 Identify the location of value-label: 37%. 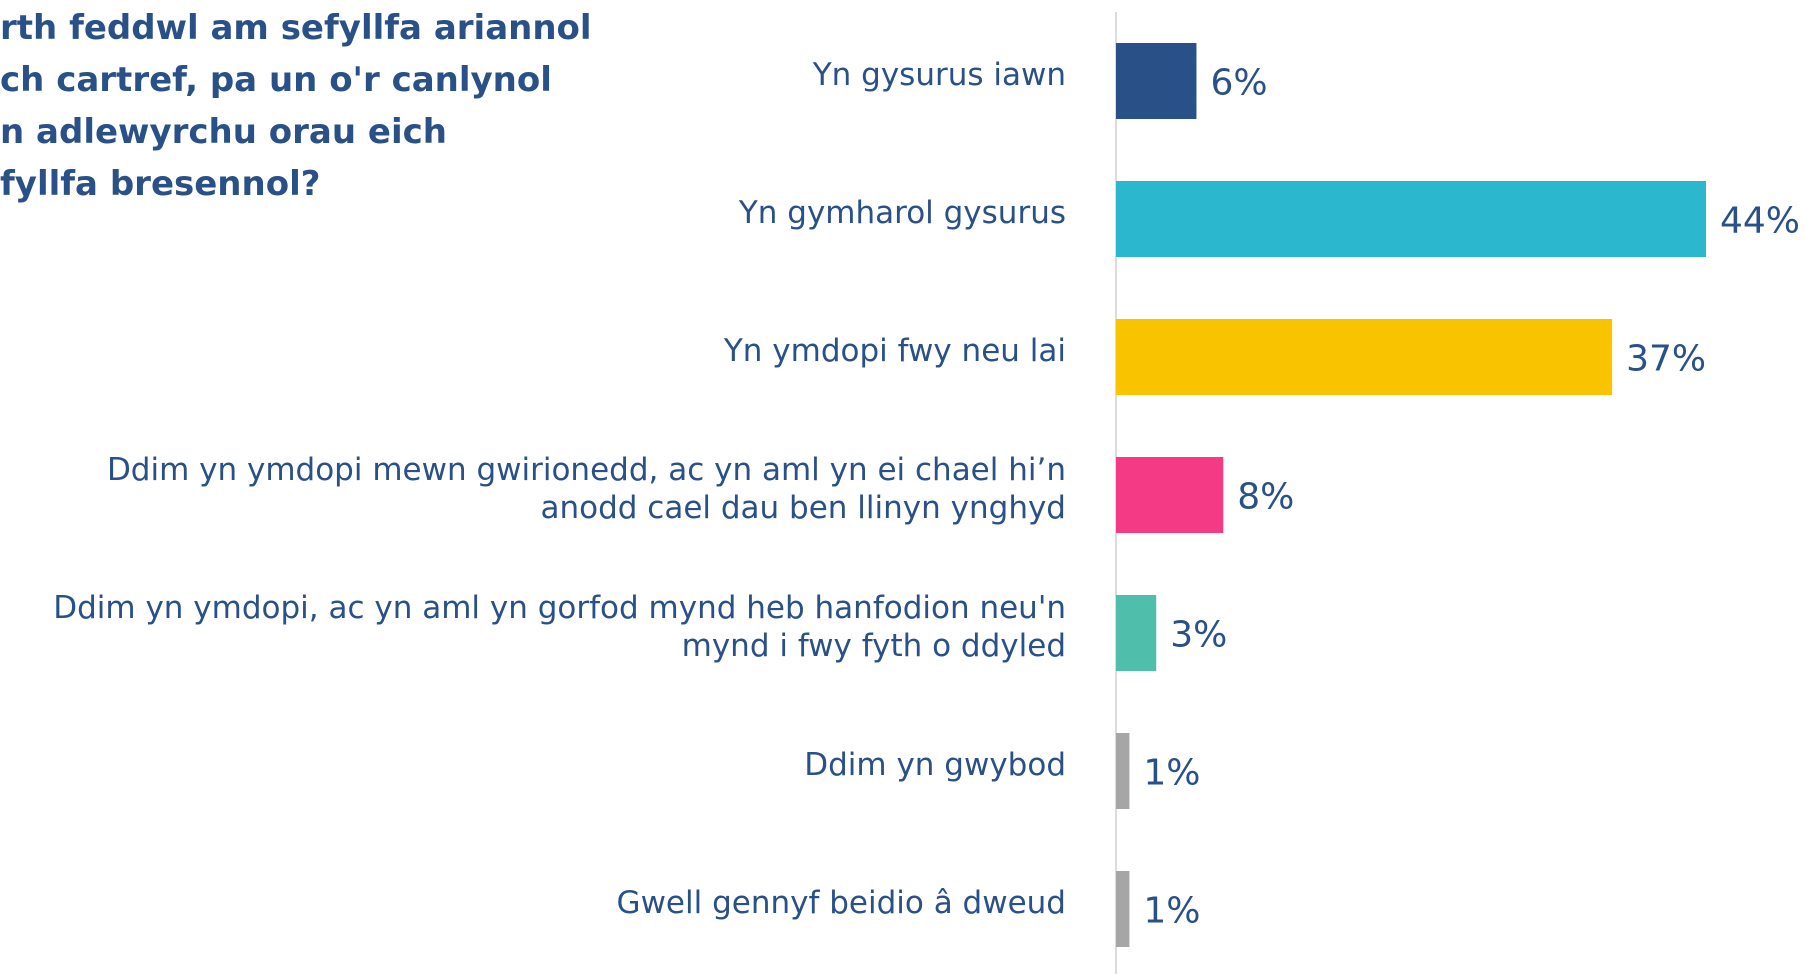
(1666, 359).